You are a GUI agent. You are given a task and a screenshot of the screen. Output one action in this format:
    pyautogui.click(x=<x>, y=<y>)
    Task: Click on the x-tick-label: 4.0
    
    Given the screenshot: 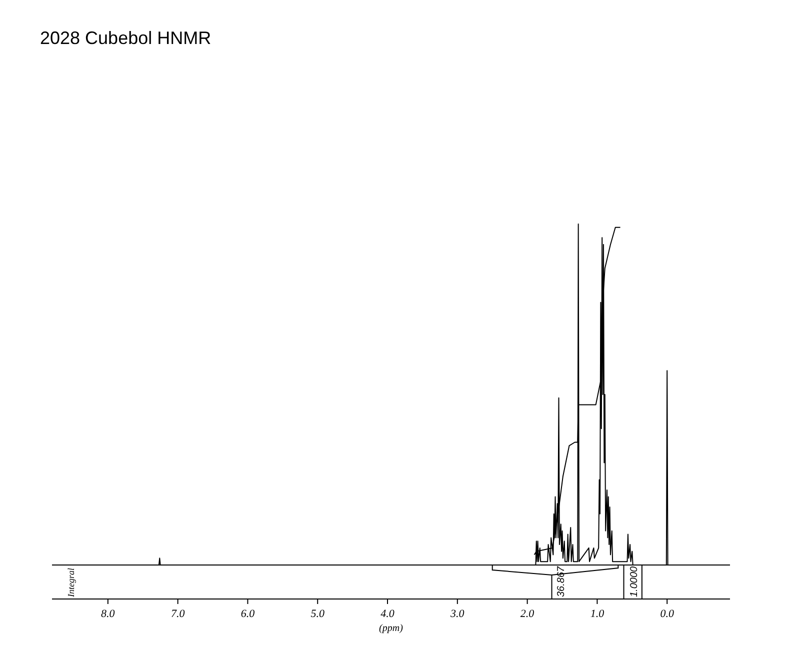 What is the action you would take?
    pyautogui.click(x=387, y=614)
    